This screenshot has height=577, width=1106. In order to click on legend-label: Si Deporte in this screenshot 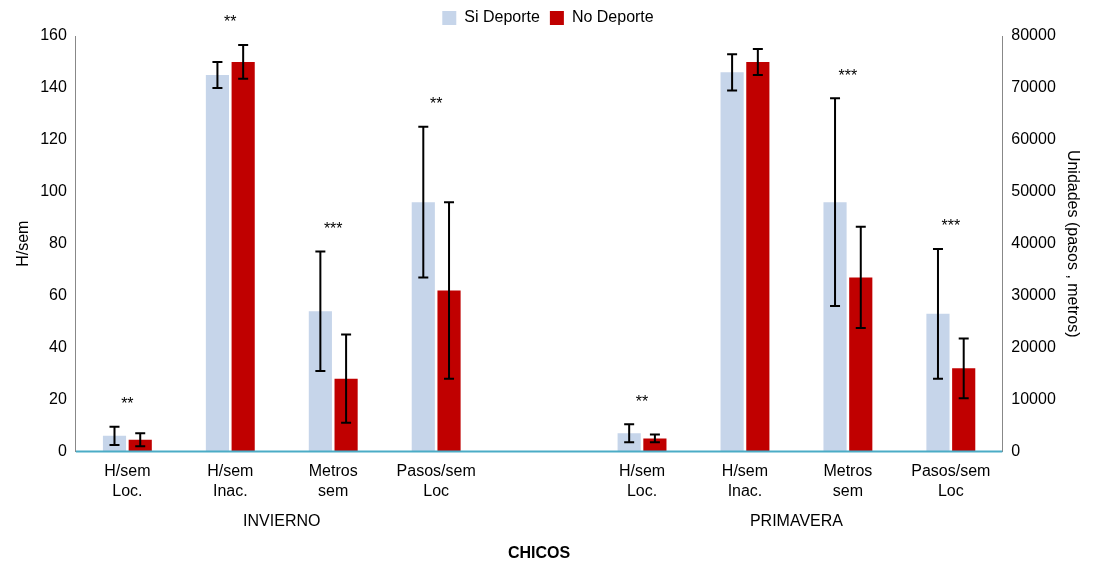, I will do `click(502, 17)`.